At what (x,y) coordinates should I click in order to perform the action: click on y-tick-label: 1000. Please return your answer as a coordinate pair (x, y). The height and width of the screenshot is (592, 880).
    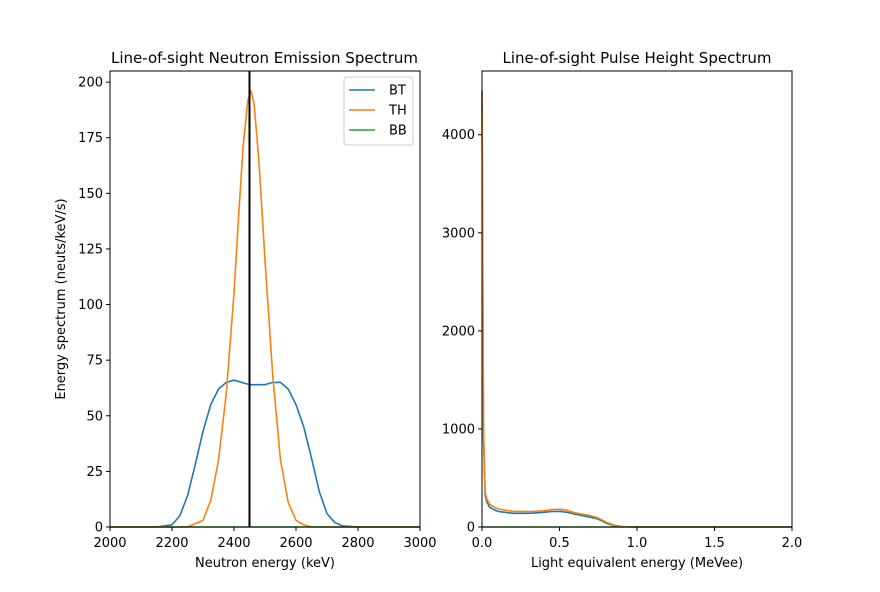
    Looking at the image, I should click on (458, 429).